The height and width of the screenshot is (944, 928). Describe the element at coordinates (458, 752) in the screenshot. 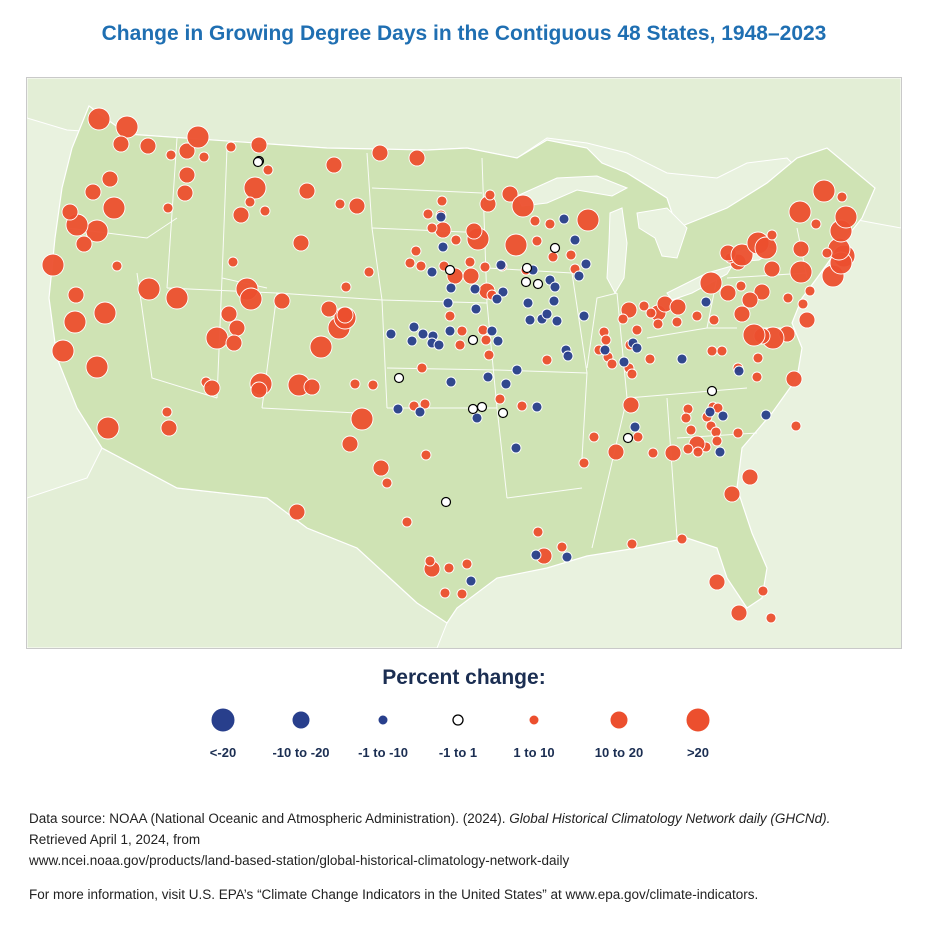

I see `legend-label-neutral: -1 to 1` at that location.